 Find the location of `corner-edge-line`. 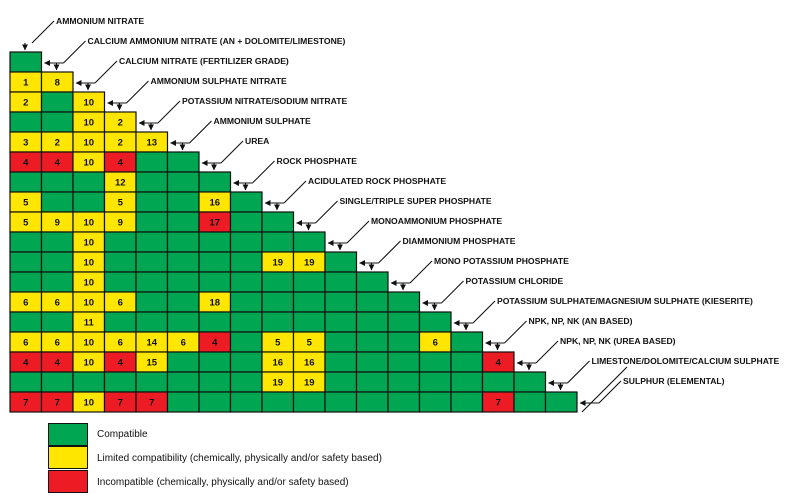

corner-edge-line is located at coordinates (604, 389).